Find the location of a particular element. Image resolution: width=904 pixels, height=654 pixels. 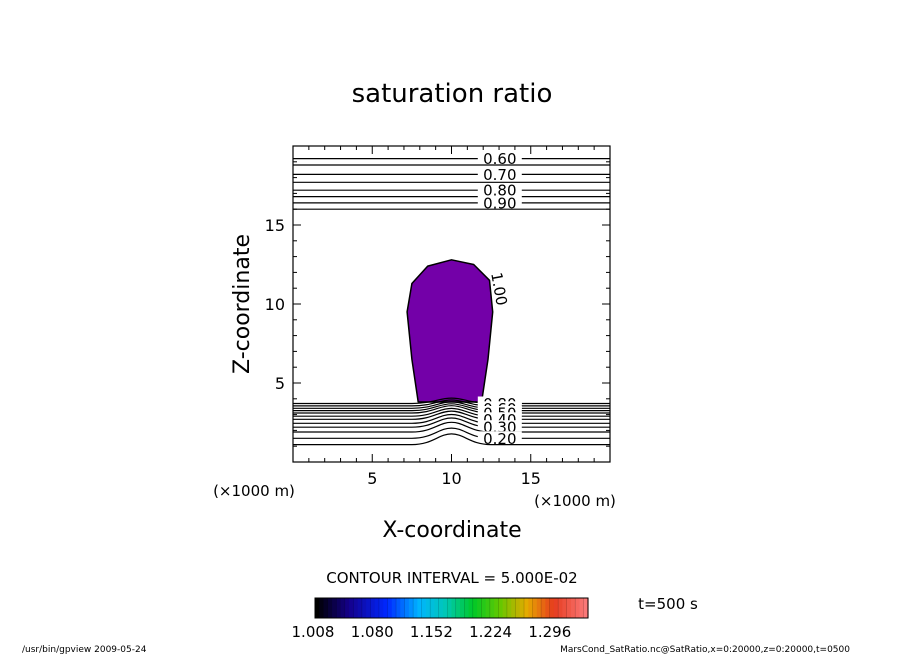

footer-left: /usr/bin/gpview 2009-05-24 is located at coordinates (84, 649).